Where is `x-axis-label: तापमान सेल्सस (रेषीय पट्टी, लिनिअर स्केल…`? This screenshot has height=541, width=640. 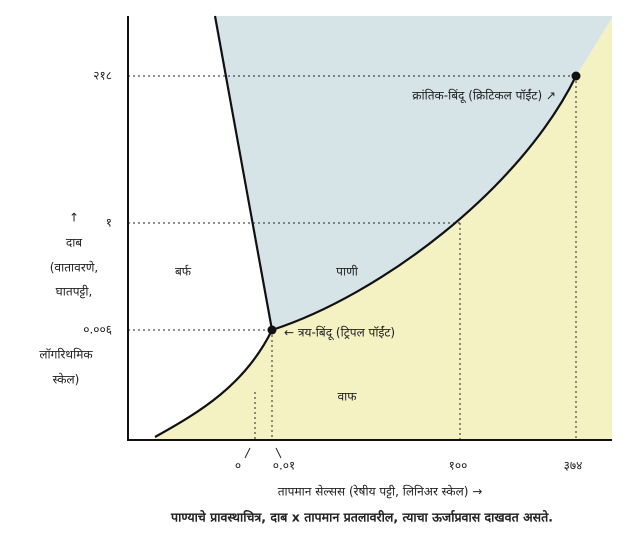 x-axis-label: तापमान सेल्सस (रेषीय पट्टी, लिनिअर स्केल… is located at coordinates (380, 492).